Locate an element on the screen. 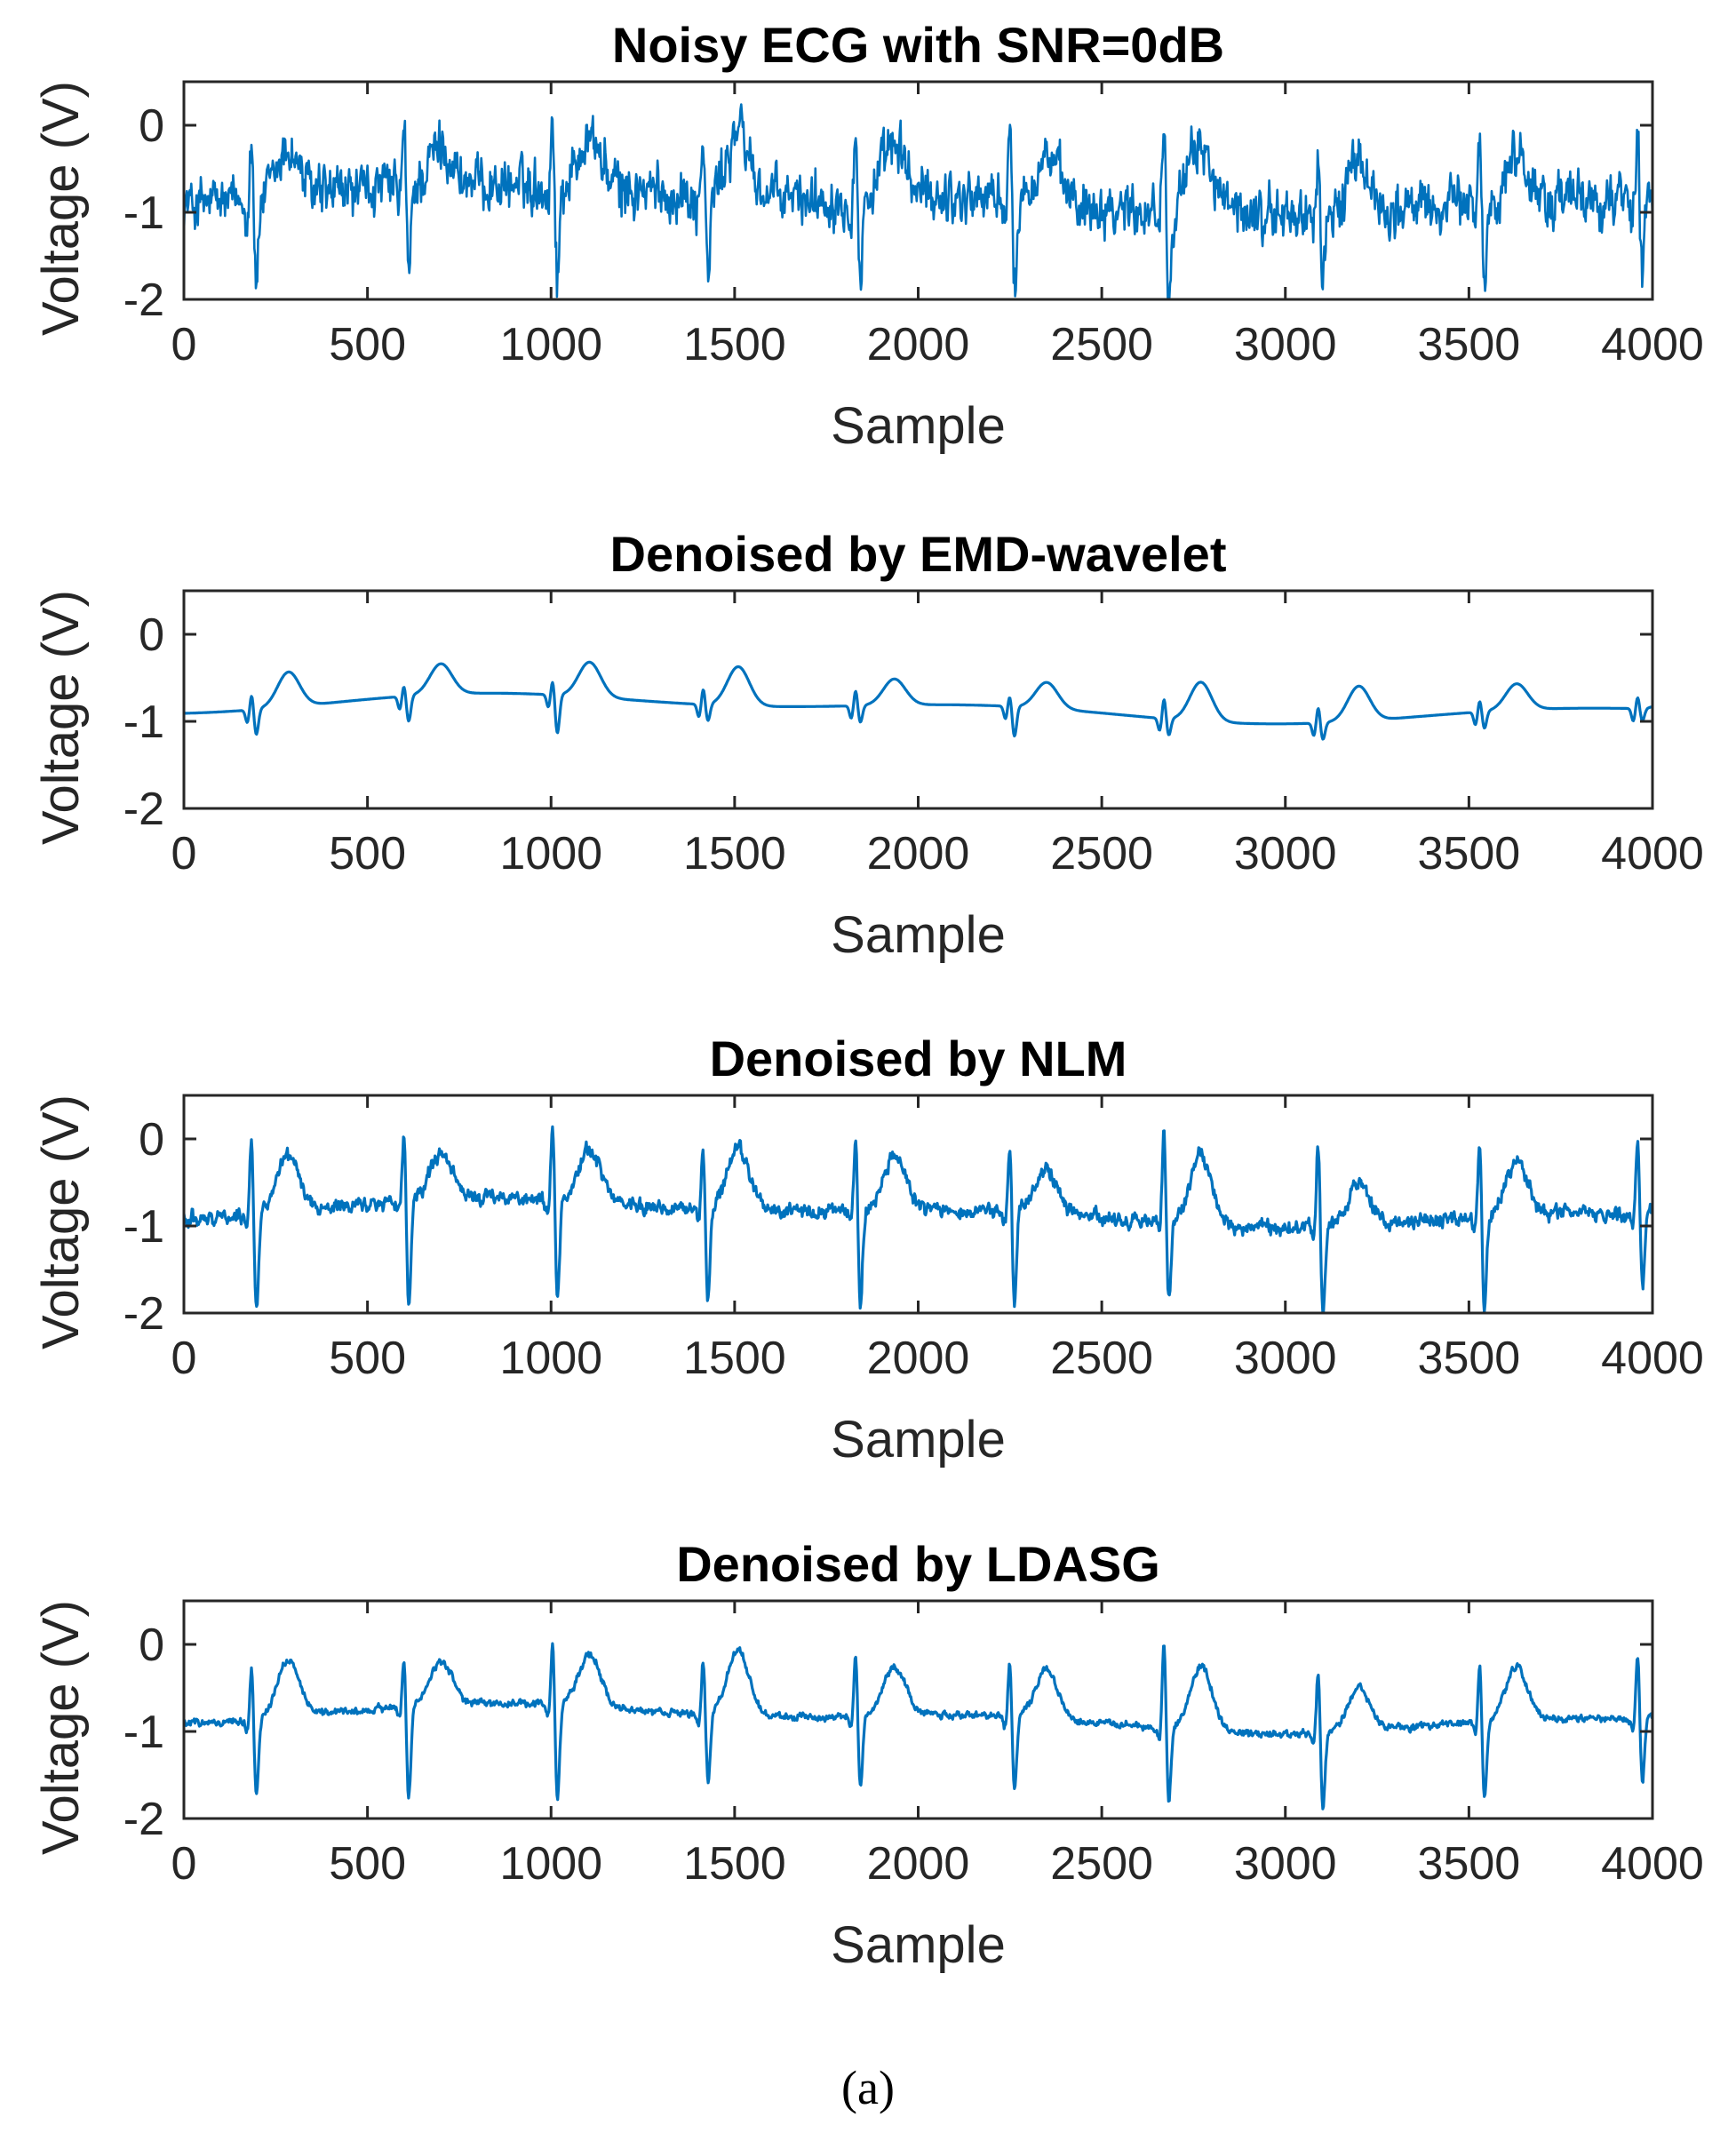 Image resolution: width=1736 pixels, height=2133 pixels. axes-frame is located at coordinates (918, 699).